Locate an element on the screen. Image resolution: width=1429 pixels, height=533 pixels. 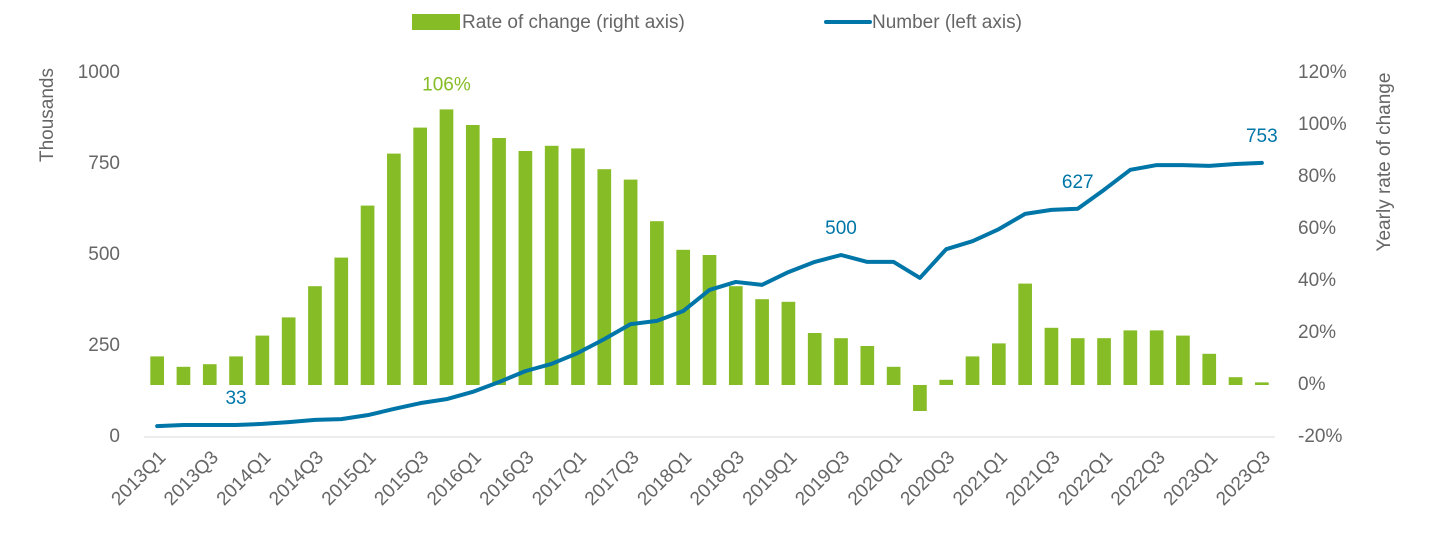
y2-tick-label: 120% is located at coordinates (1322, 72).